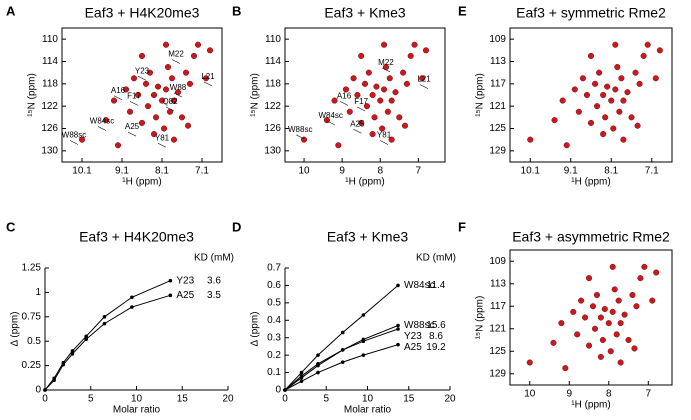 This screenshot has width=691, height=420. Describe the element at coordinates (272, 128) in the screenshot. I see `y-tick-label: 126` at that location.